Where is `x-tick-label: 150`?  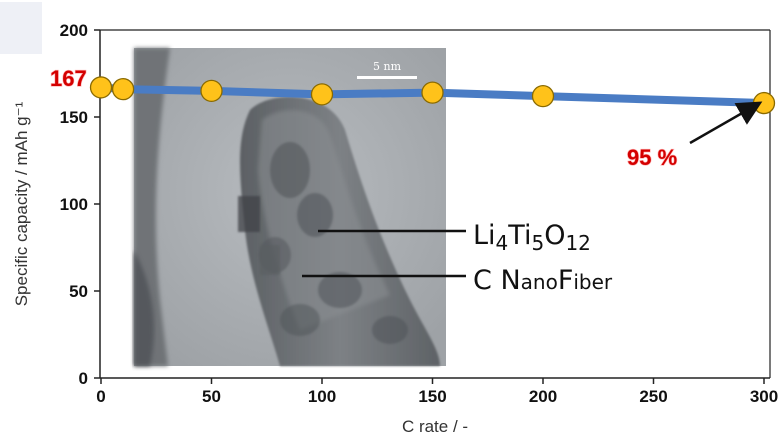
x-tick-label: 150 is located at coordinates (432, 396).